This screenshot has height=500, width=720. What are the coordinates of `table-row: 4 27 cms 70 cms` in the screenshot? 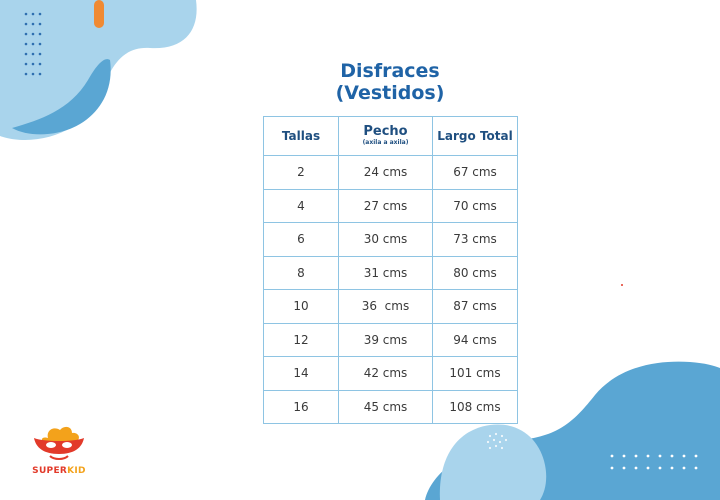 It's located at (390, 206).